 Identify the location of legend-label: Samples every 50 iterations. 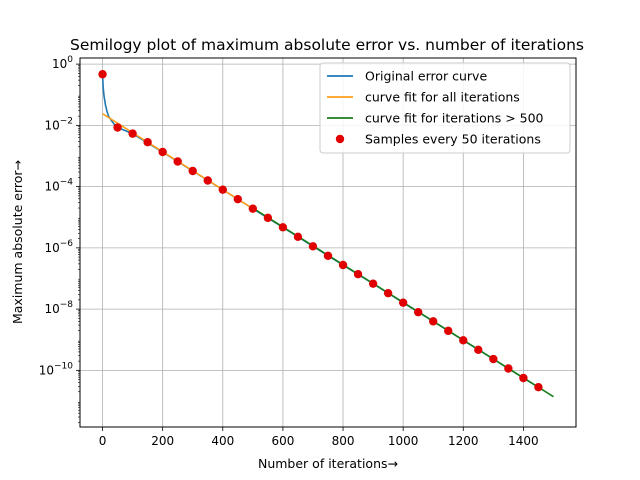
(453, 139).